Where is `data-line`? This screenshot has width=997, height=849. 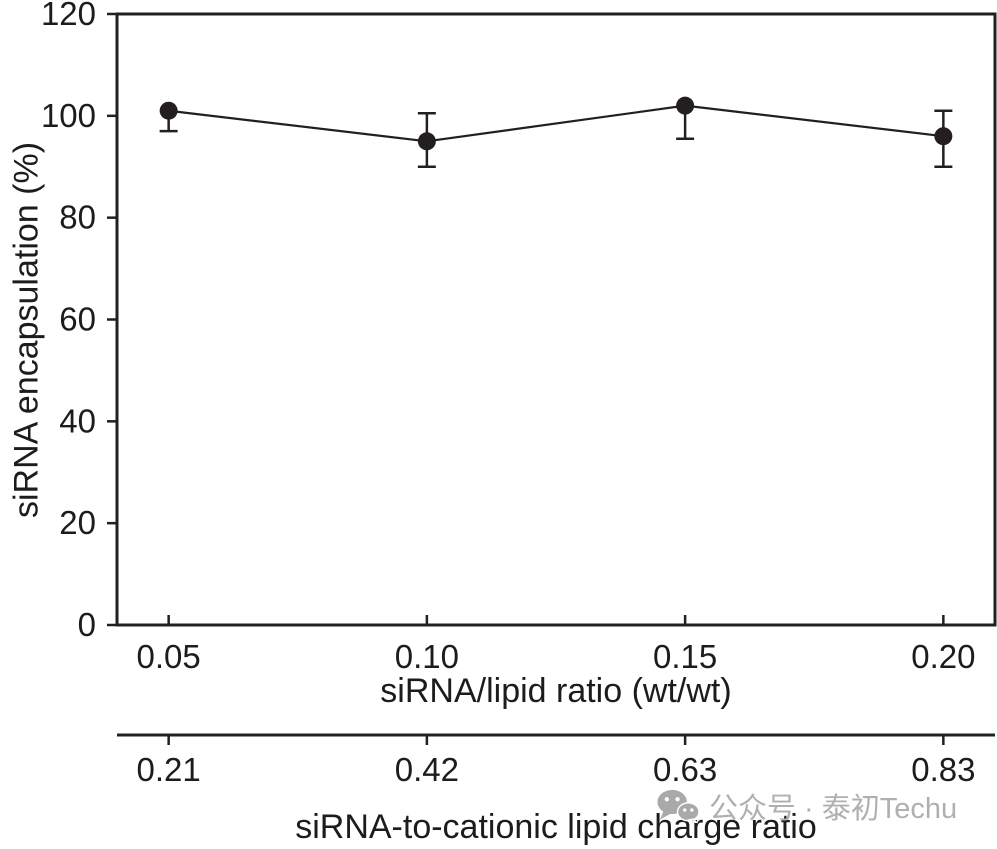 data-line is located at coordinates (556, 123).